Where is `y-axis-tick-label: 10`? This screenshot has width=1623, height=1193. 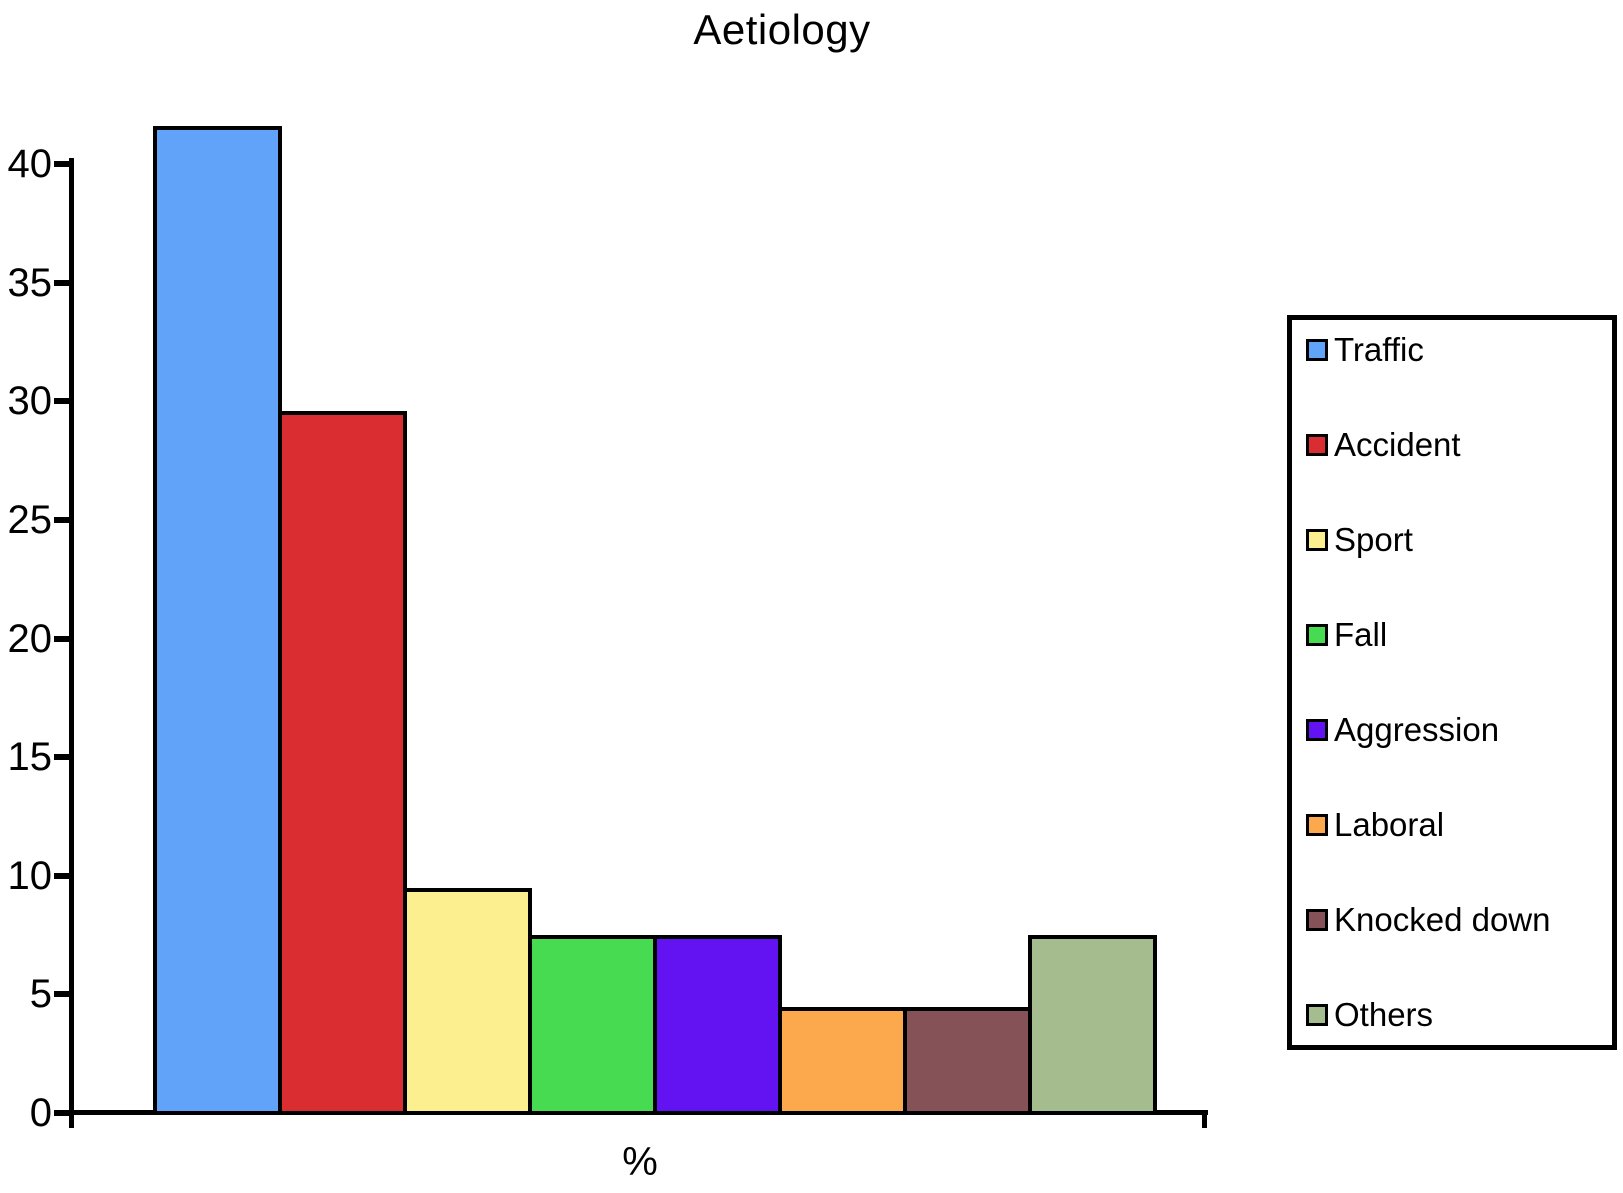 y-axis-tick-label: 10 is located at coordinates (30, 875).